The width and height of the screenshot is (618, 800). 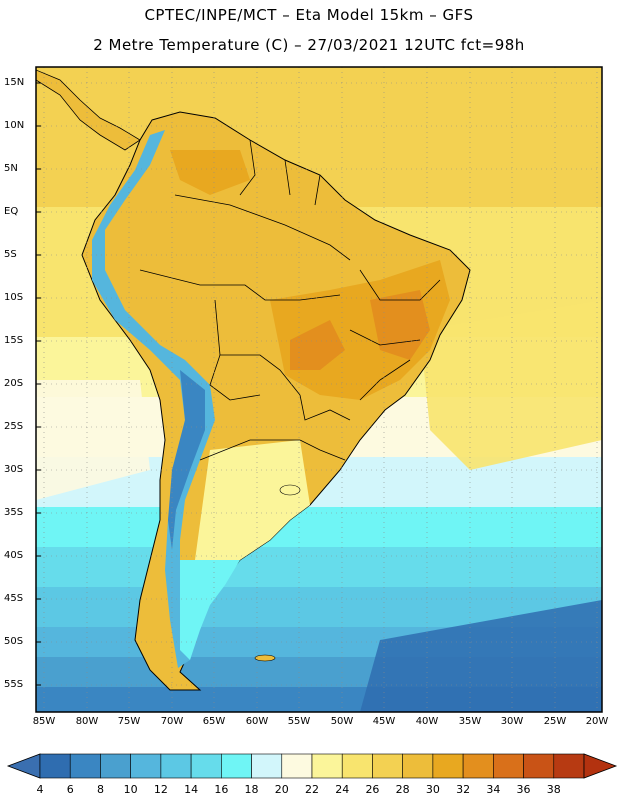 What do you see at coordinates (130, 789) in the screenshot?
I see `colorbar-label: 10` at bounding box center [130, 789].